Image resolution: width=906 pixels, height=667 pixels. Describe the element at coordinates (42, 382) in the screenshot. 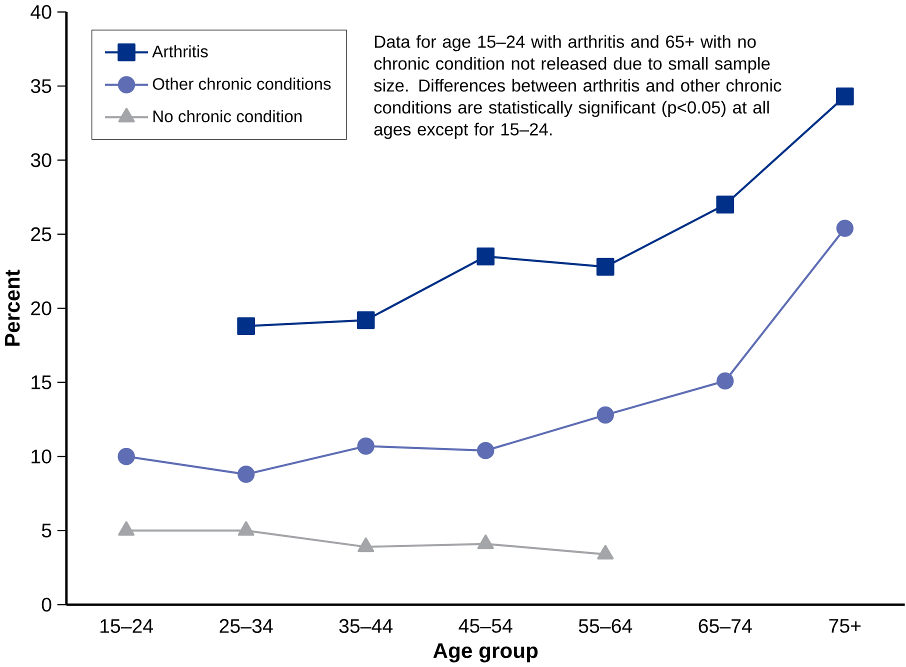

I see `y-tick-label: 15` at that location.